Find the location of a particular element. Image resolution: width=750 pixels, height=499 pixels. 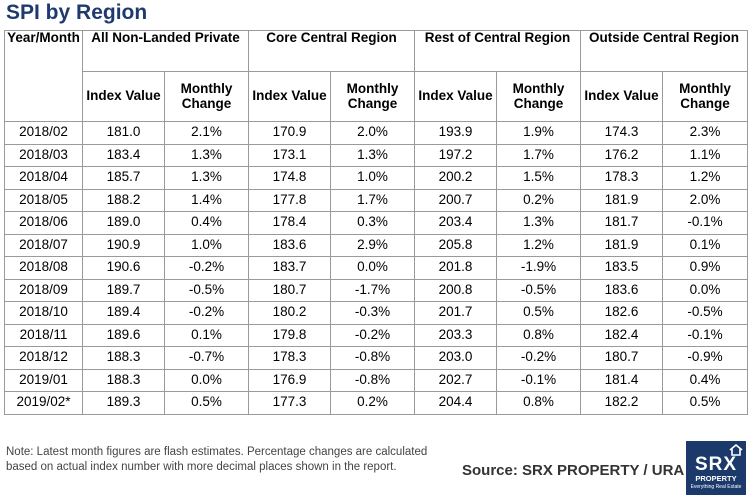

index-value-cell: 189.4 is located at coordinates (123, 313).